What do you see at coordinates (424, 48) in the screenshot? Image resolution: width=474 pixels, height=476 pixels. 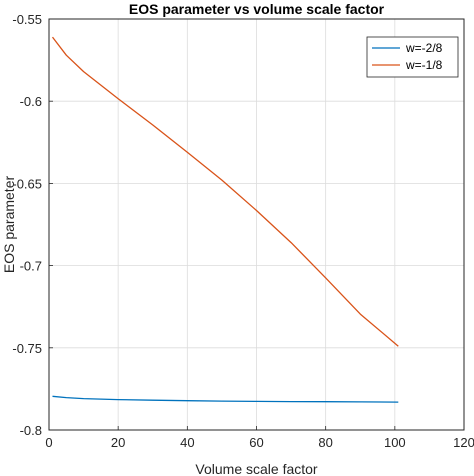 I see `legend-label-0: w=-2/8` at bounding box center [424, 48].